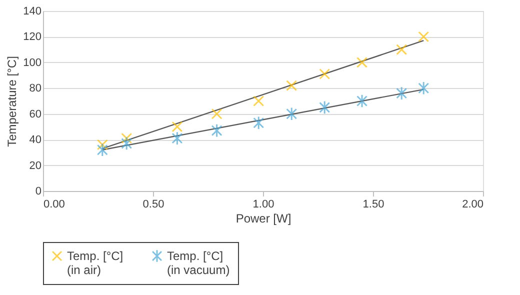 The height and width of the screenshot is (295, 520). Describe the element at coordinates (473, 204) in the screenshot. I see `x-tick-label: 2.00` at that location.